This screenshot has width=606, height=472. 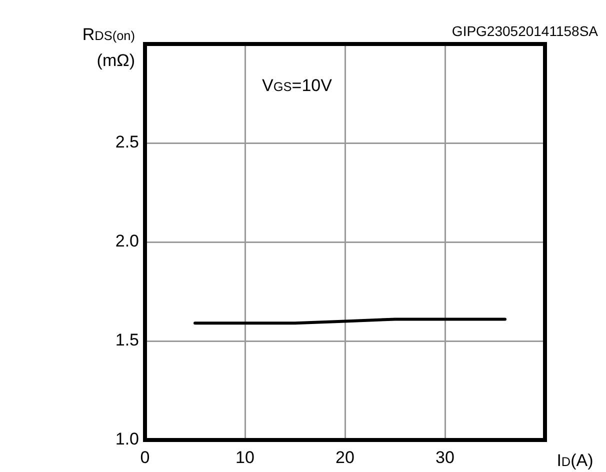 What do you see at coordinates (109, 47) in the screenshot?
I see `y-axis-title: RDS(on) (mΩ)` at bounding box center [109, 47].